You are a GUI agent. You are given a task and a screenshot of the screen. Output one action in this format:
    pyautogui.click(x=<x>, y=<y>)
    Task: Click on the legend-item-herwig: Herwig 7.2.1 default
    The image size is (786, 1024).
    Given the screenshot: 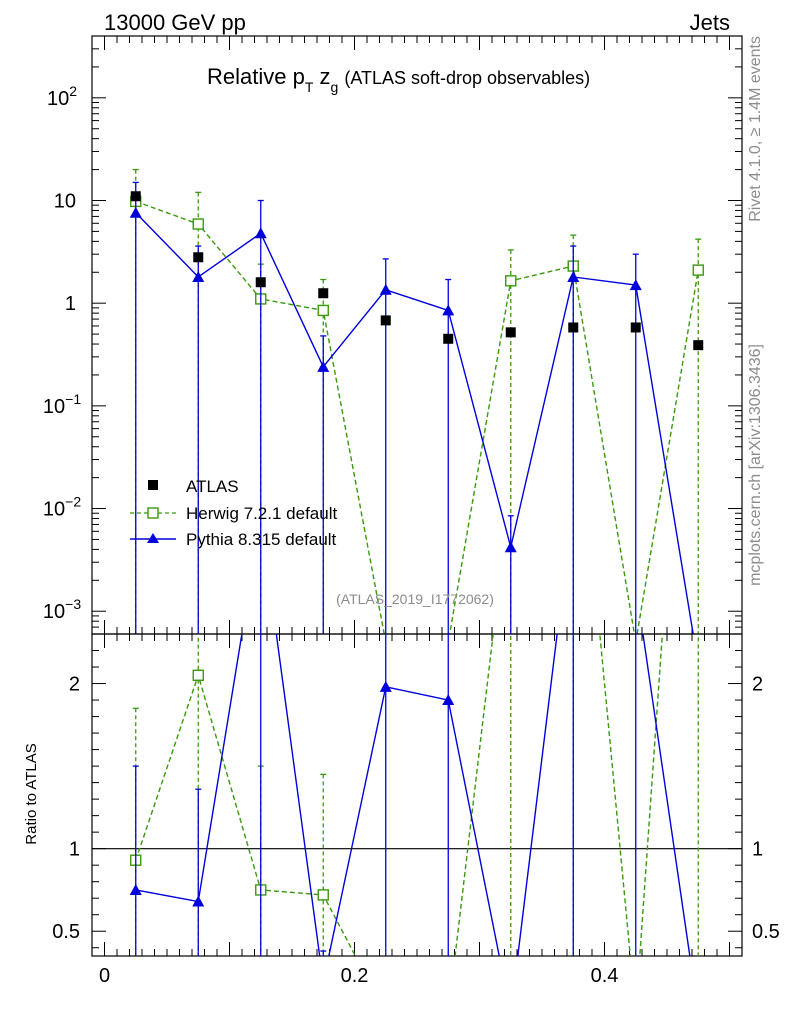 What is the action you would take?
    pyautogui.click(x=233, y=513)
    